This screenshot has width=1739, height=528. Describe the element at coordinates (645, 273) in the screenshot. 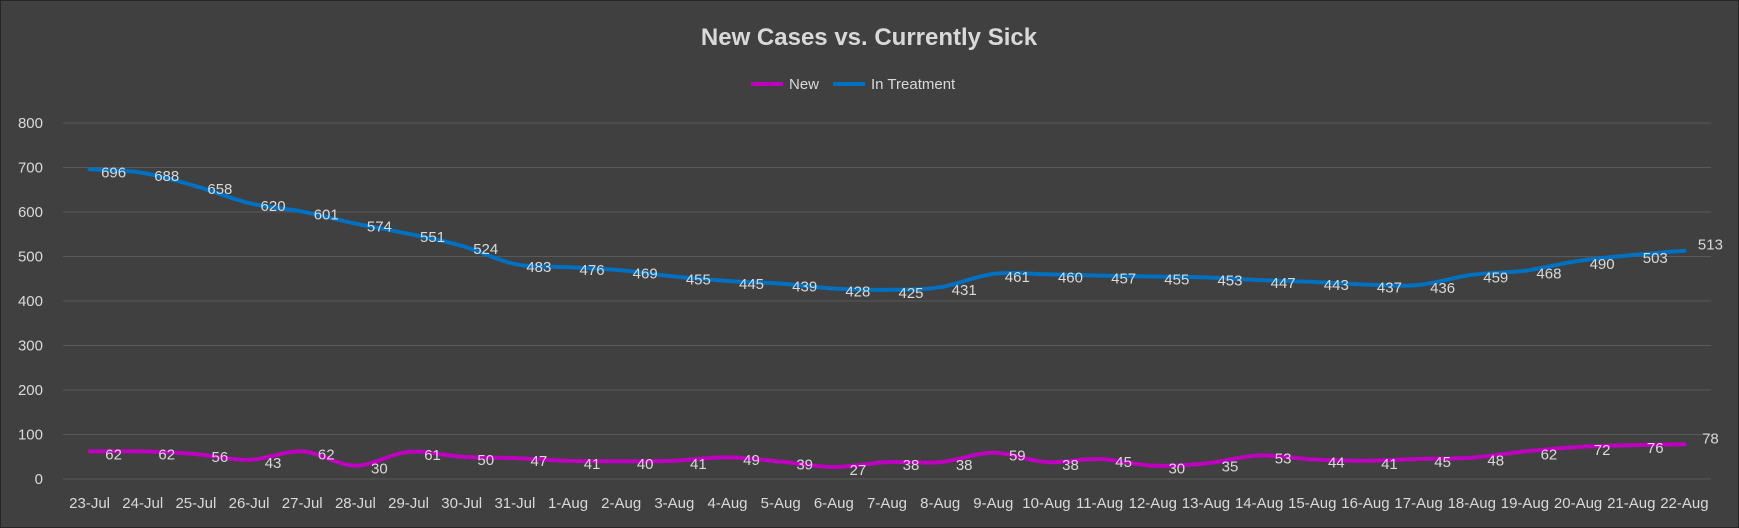

I see `data-label: 469` at that location.